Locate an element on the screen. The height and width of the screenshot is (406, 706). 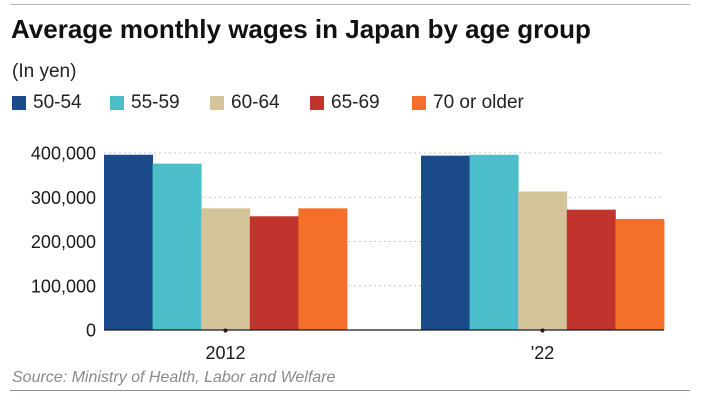
legend-item-70-or-older: 70 or older is located at coordinates (468, 103).